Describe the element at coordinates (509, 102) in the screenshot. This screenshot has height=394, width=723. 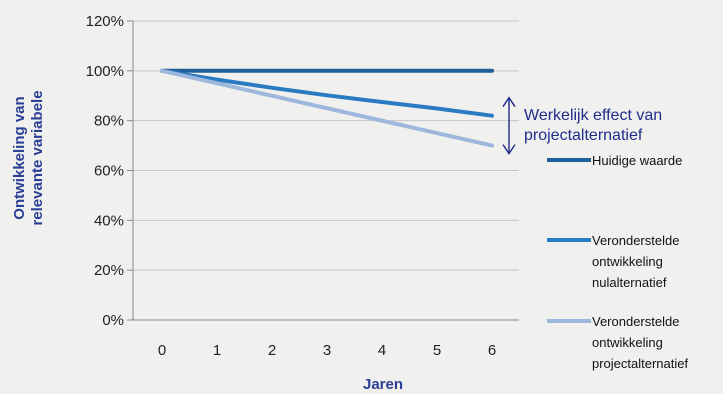
I see `annotation-arrowhead-up` at that location.